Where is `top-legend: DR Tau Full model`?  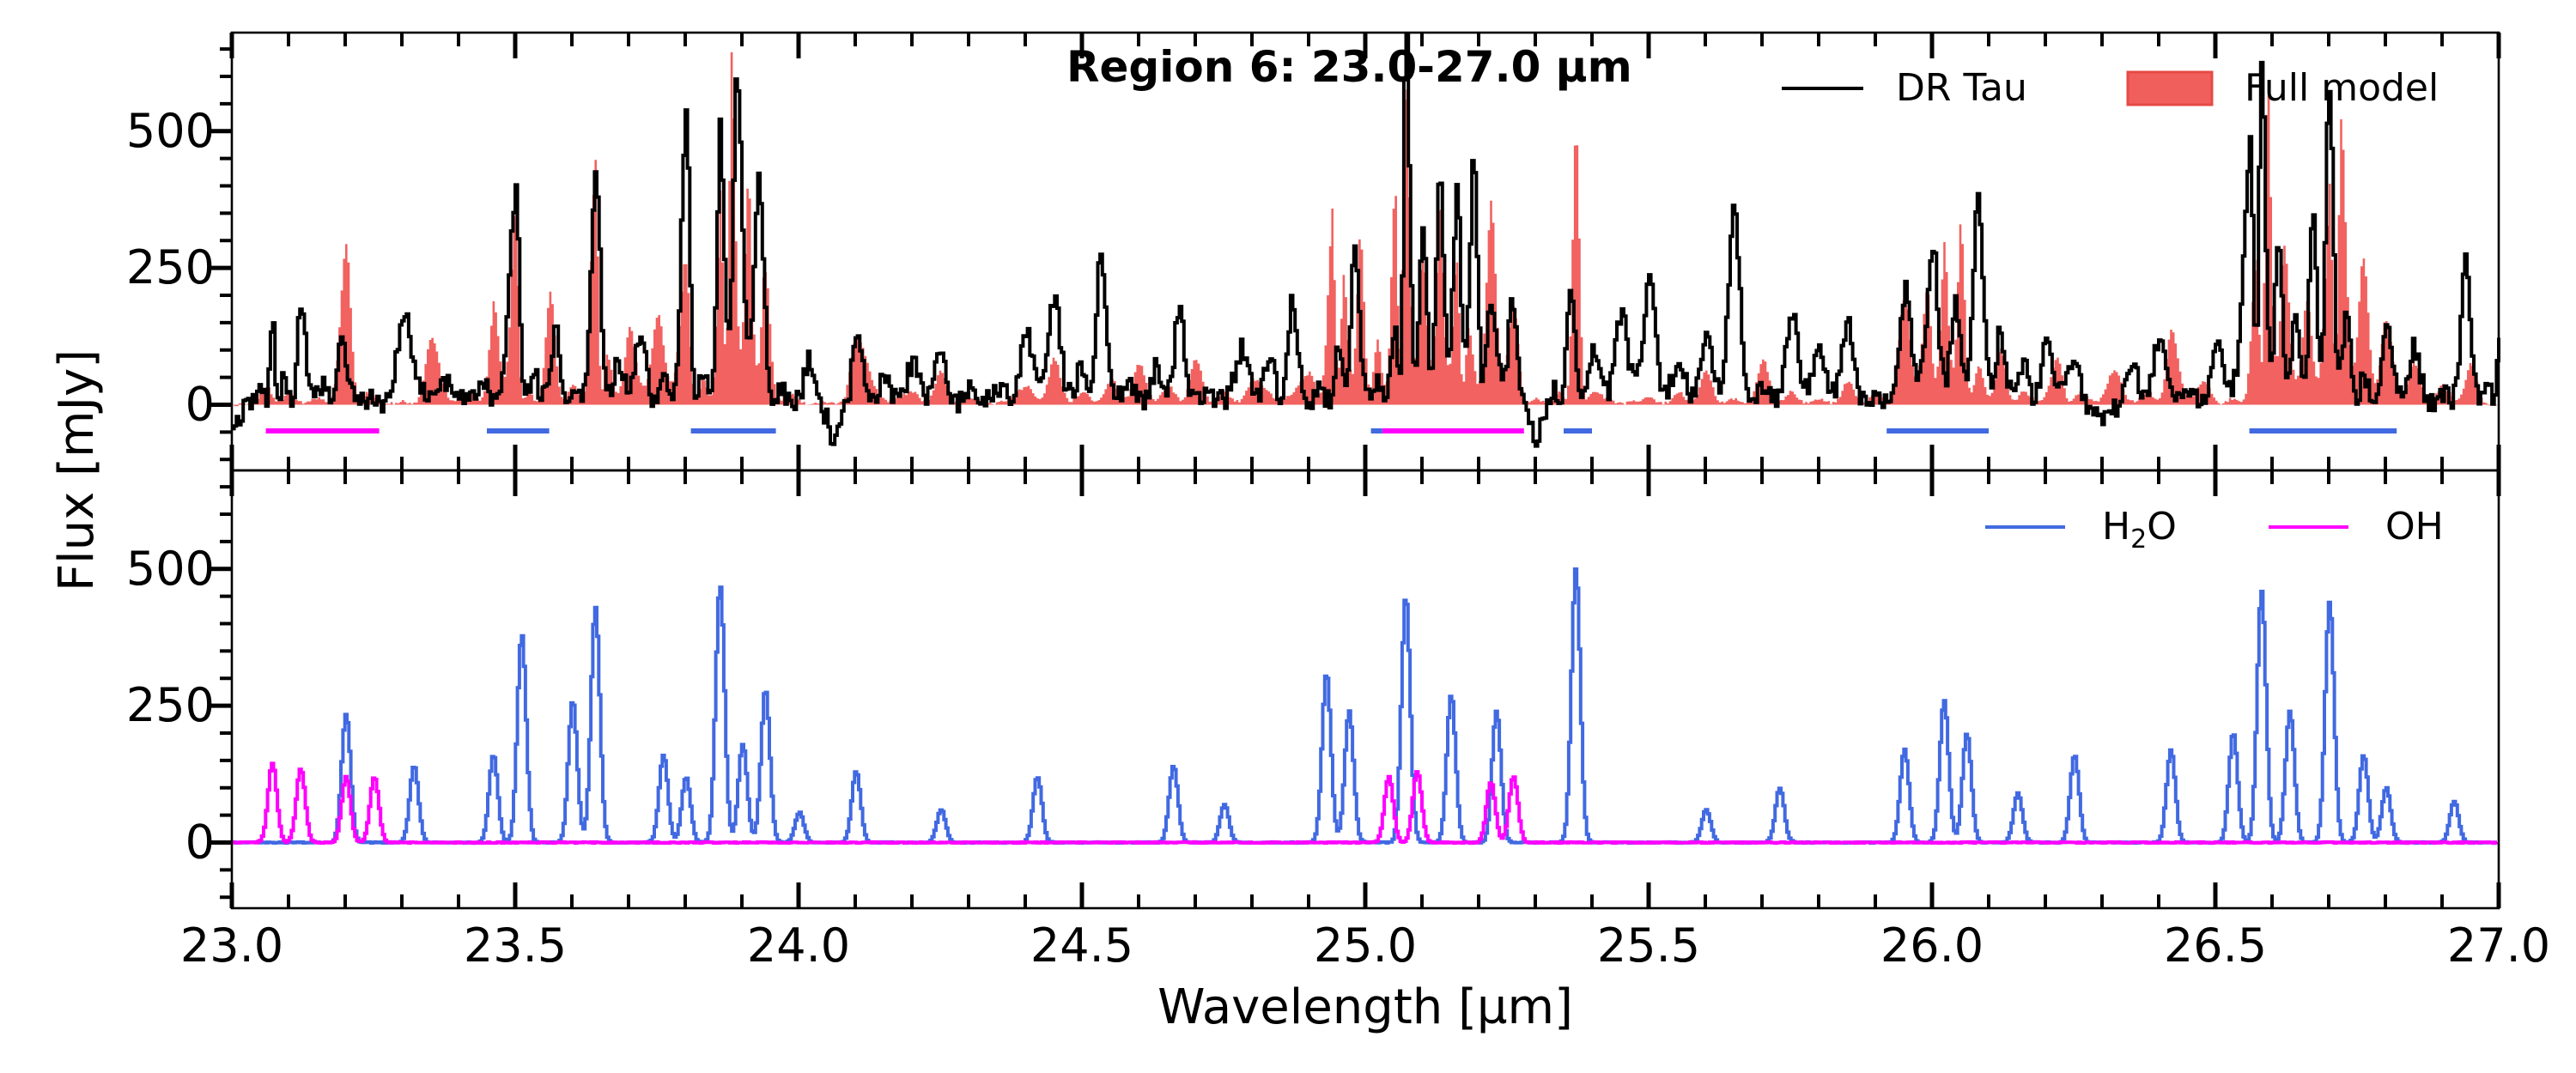 top-legend: DR Tau Full model is located at coordinates (2111, 88).